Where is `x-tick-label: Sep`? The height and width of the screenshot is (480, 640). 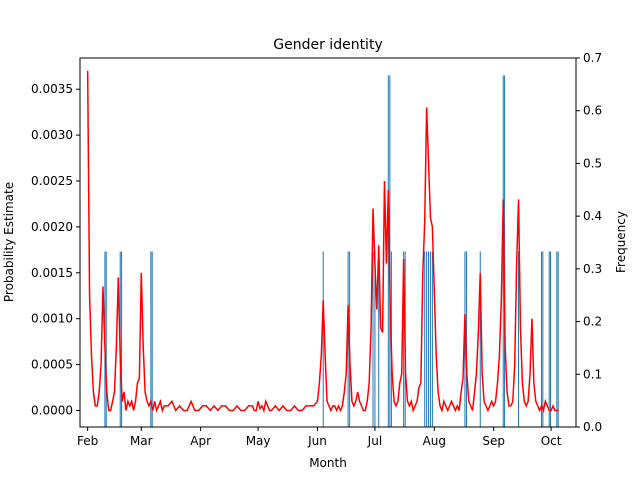 x-tick-label: Sep is located at coordinates (493, 441).